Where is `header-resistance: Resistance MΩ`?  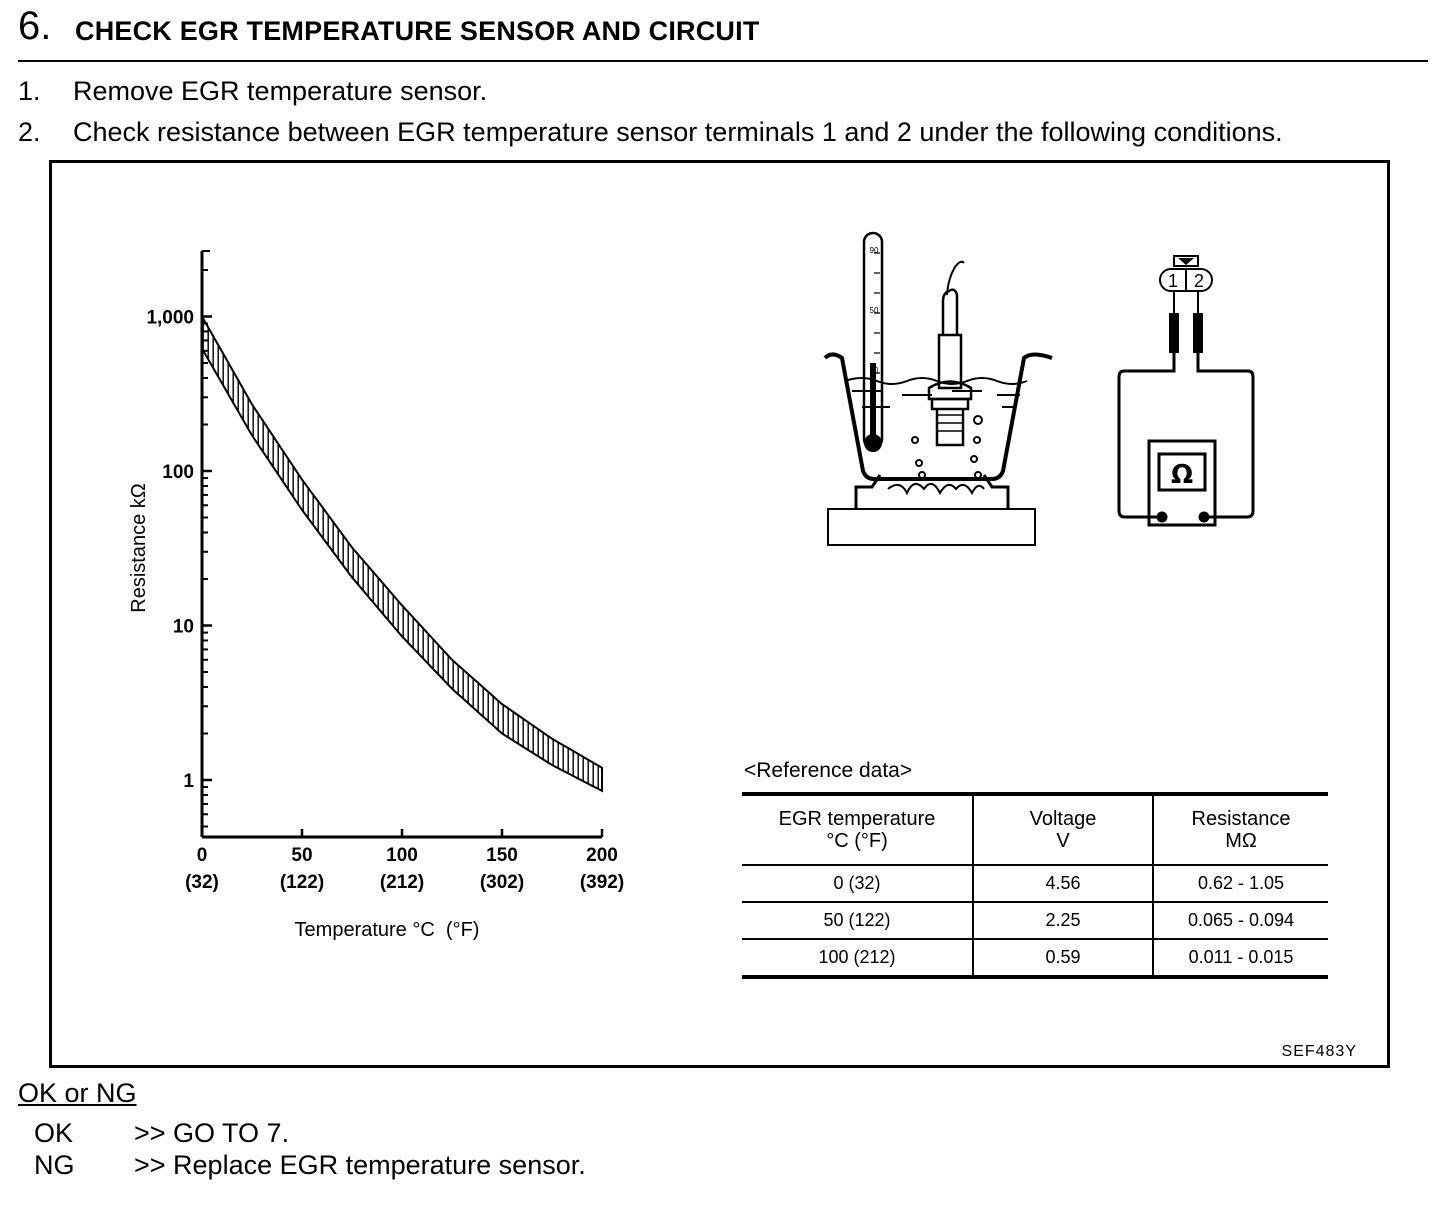
header-resistance: Resistance MΩ is located at coordinates (1240, 829).